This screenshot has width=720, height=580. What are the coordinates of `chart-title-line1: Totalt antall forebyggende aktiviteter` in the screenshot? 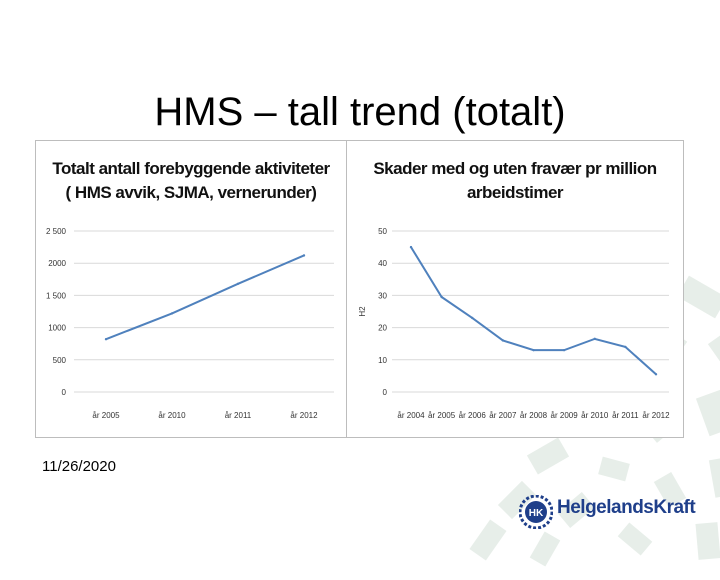 It's located at (191, 168).